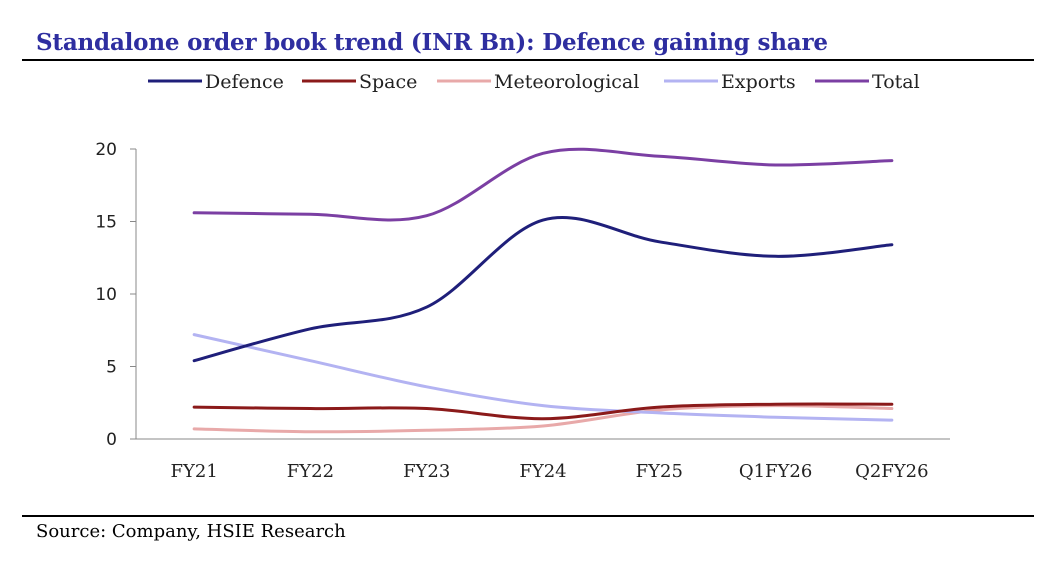 This screenshot has height=567, width=1056. Describe the element at coordinates (106, 295) in the screenshot. I see `y-tick-label: 10` at that location.